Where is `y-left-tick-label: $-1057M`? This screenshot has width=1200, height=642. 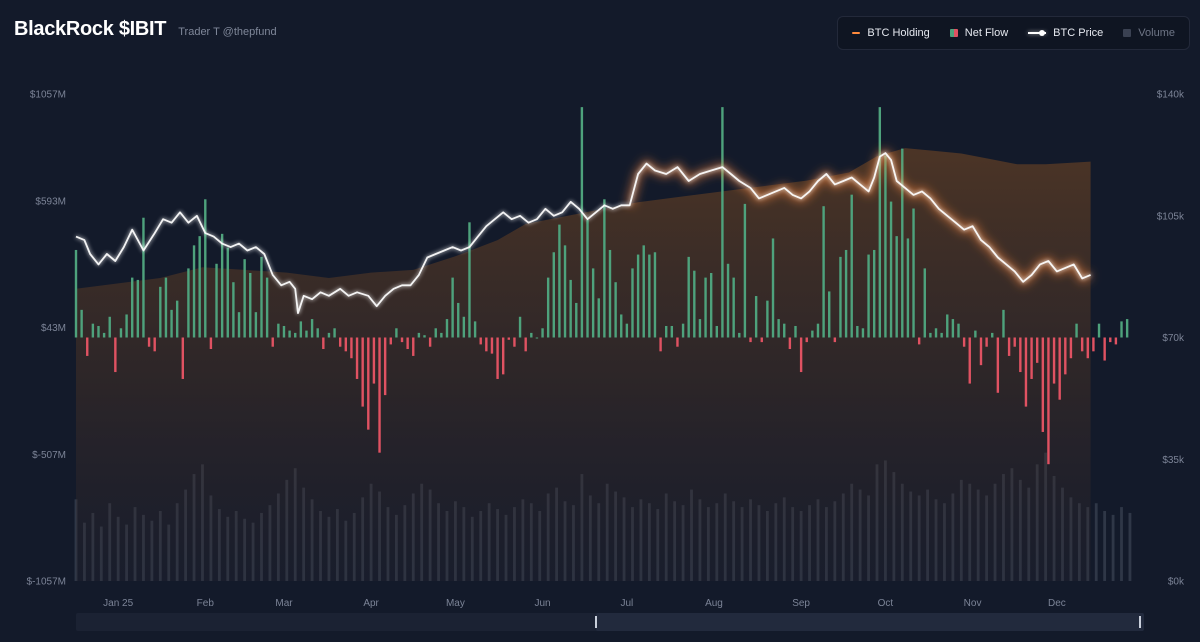 y-left-tick-label: $-1057M is located at coordinates (46, 582).